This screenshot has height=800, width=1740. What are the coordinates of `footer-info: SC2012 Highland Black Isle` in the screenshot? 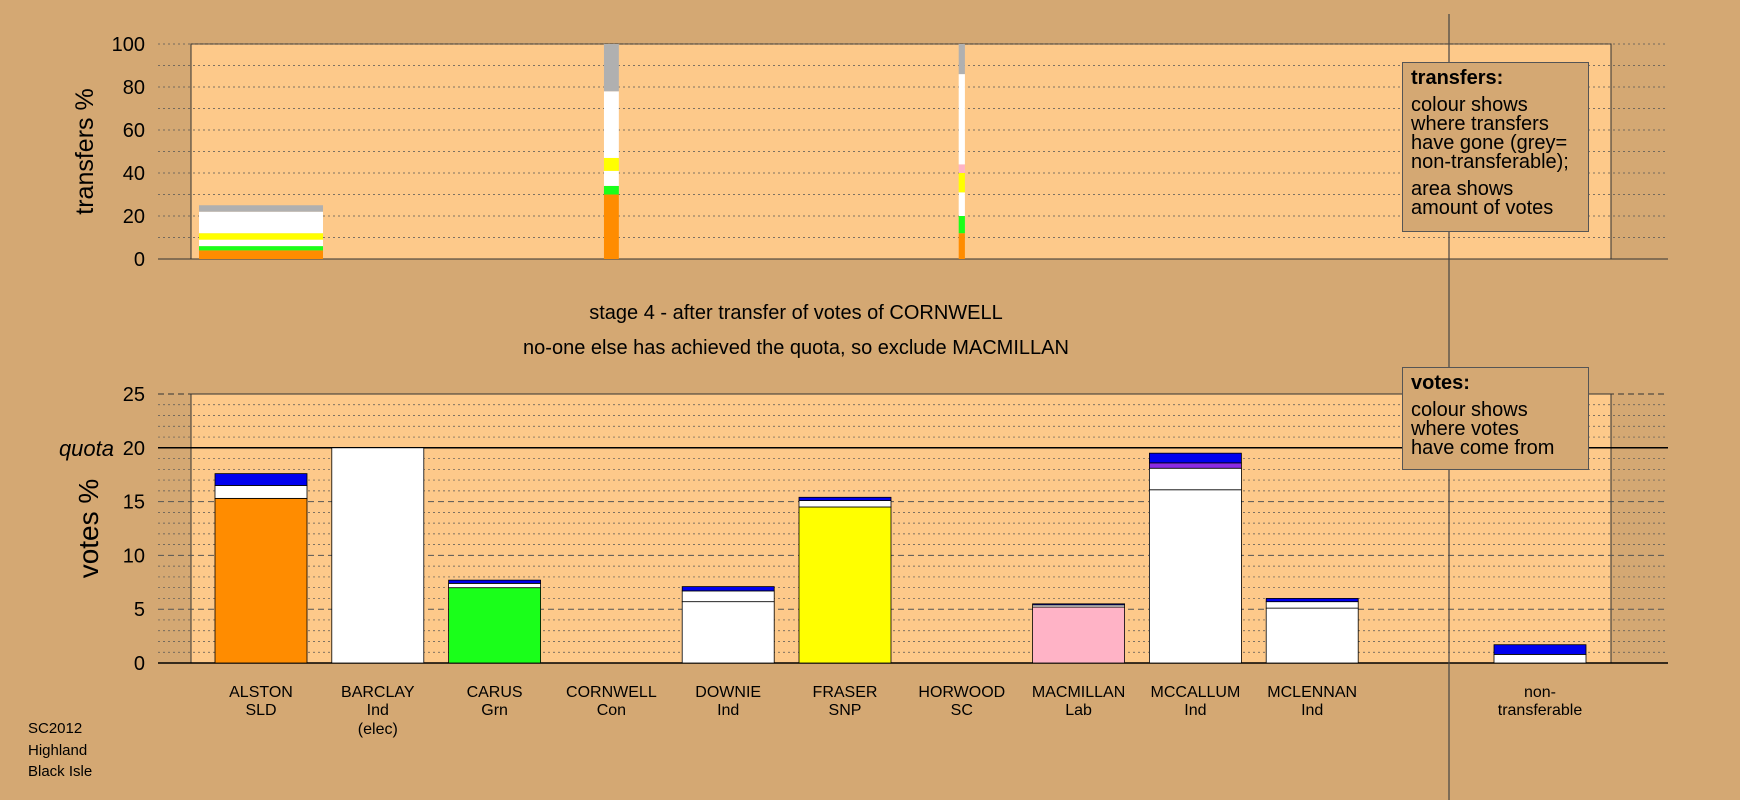 It's located at (60, 750).